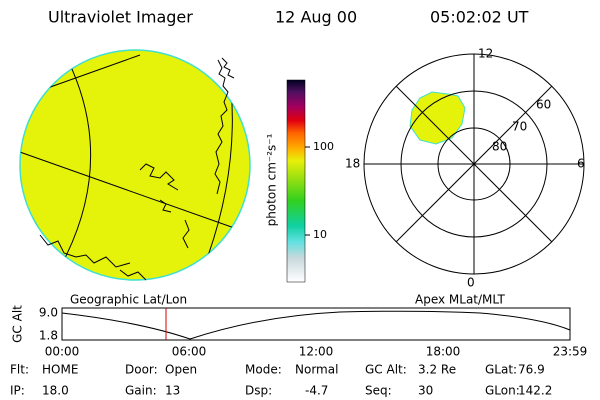 The image size is (600, 400). I want to click on time: 05:02:02 UT, so click(479, 17).